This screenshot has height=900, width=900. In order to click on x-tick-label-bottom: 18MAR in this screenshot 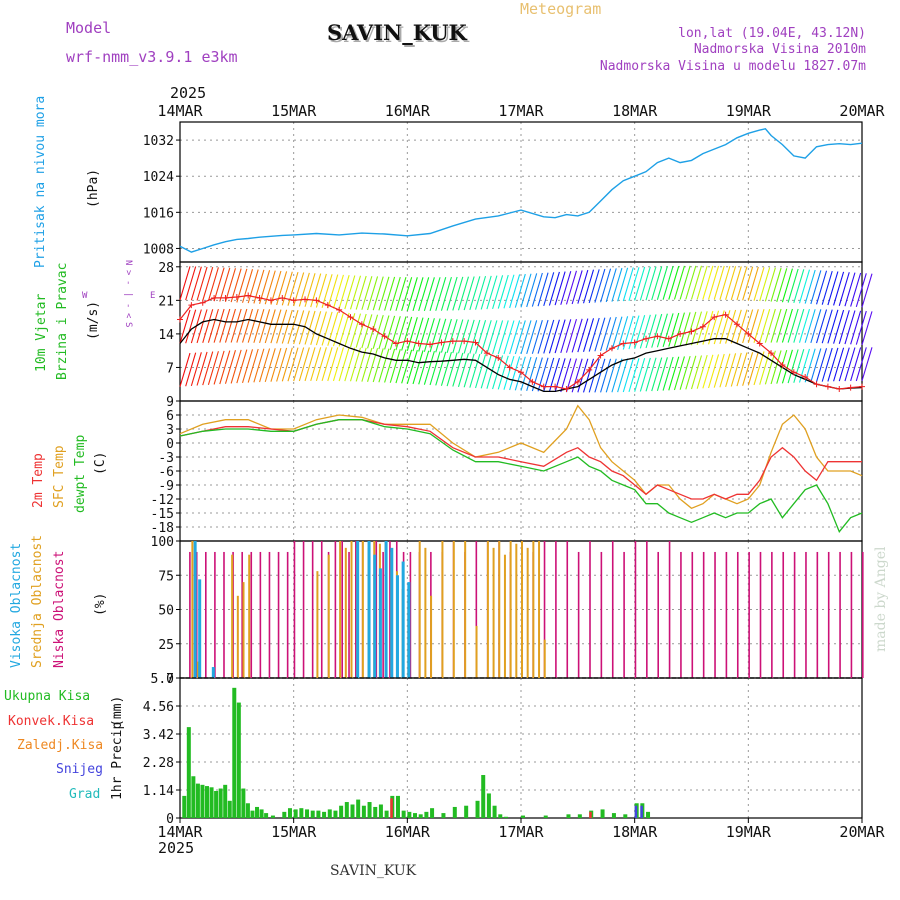, I will do `click(635, 832)`.